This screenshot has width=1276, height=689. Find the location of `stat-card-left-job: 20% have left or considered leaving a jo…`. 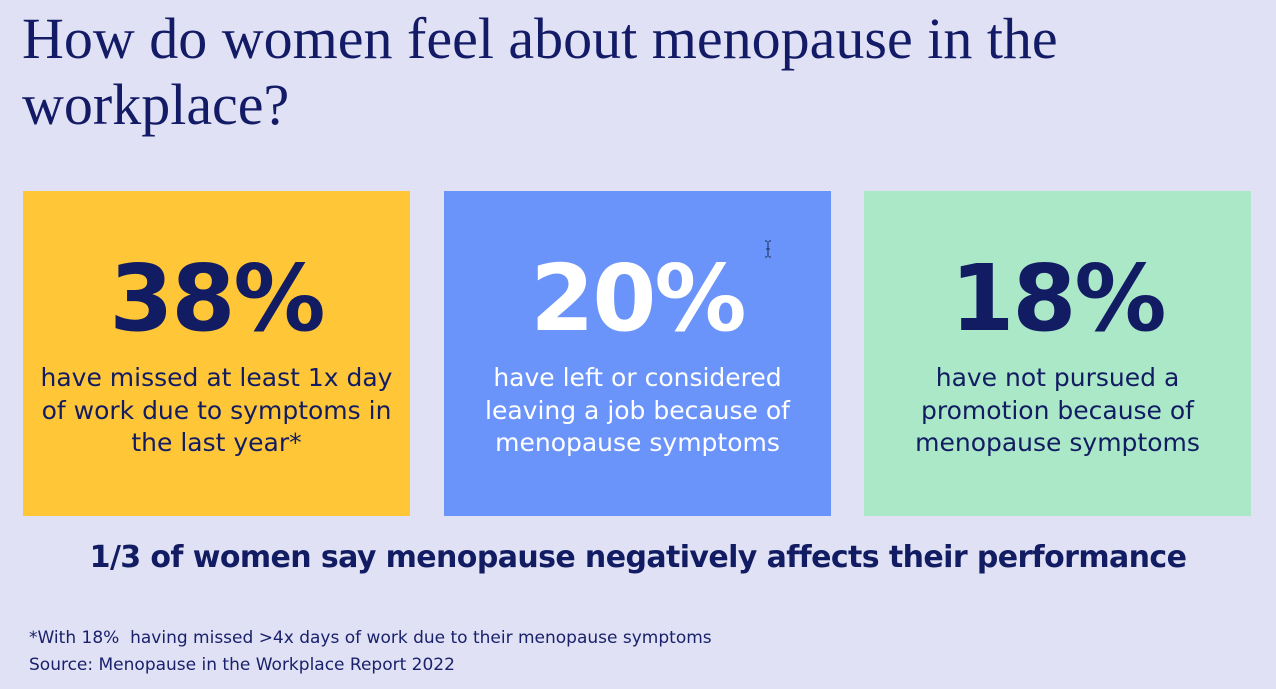

stat-card-left-job: 20% have left or considered leaving a jo… is located at coordinates (637, 353).